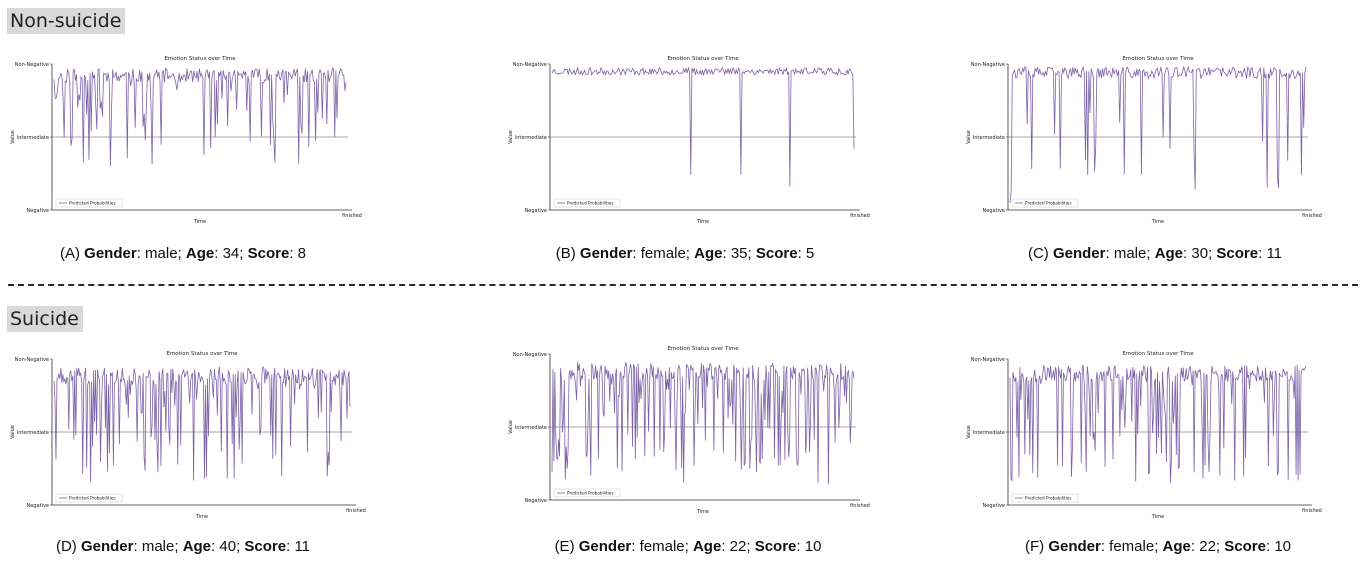  What do you see at coordinates (688, 546) in the screenshot?
I see `caption-e: (E) Gender: female; Age: 22; Score: 10` at bounding box center [688, 546].